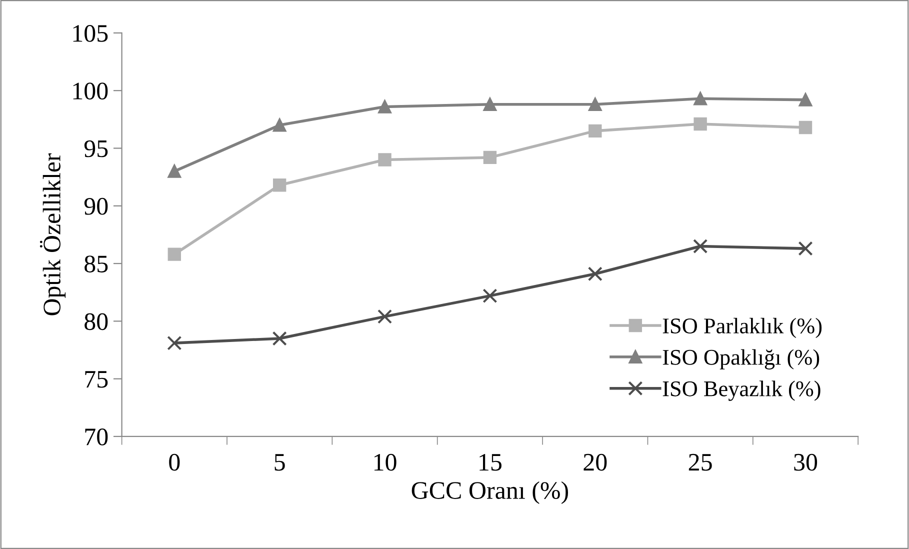 Image resolution: width=909 pixels, height=549 pixels. What do you see at coordinates (385, 462) in the screenshot?
I see `x-tick-label: 10` at bounding box center [385, 462].